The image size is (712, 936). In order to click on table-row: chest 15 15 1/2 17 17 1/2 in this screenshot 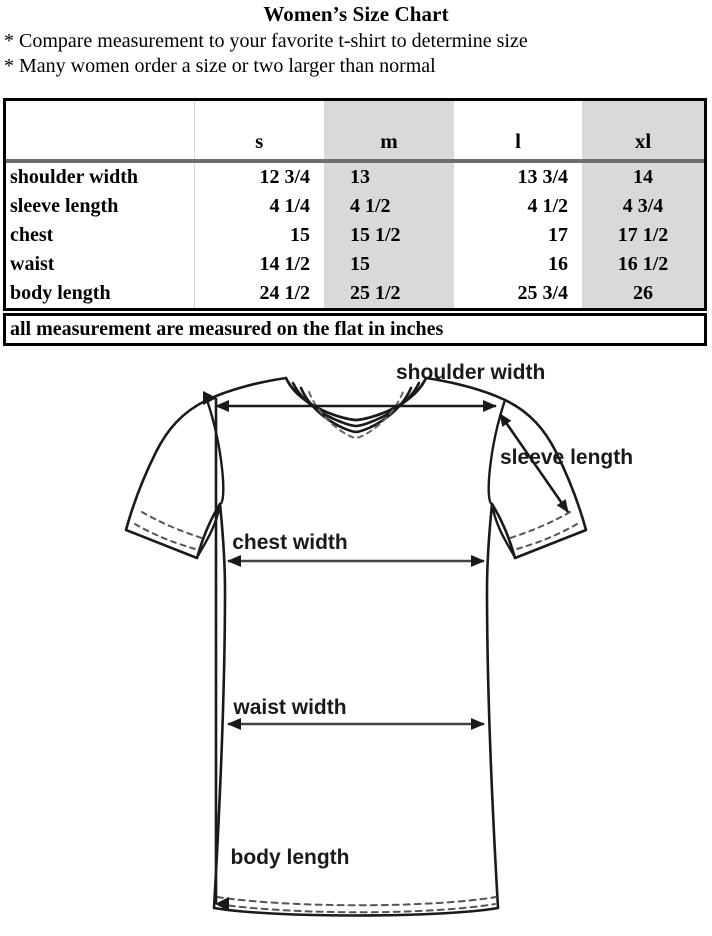, I will do `click(355, 235)`.